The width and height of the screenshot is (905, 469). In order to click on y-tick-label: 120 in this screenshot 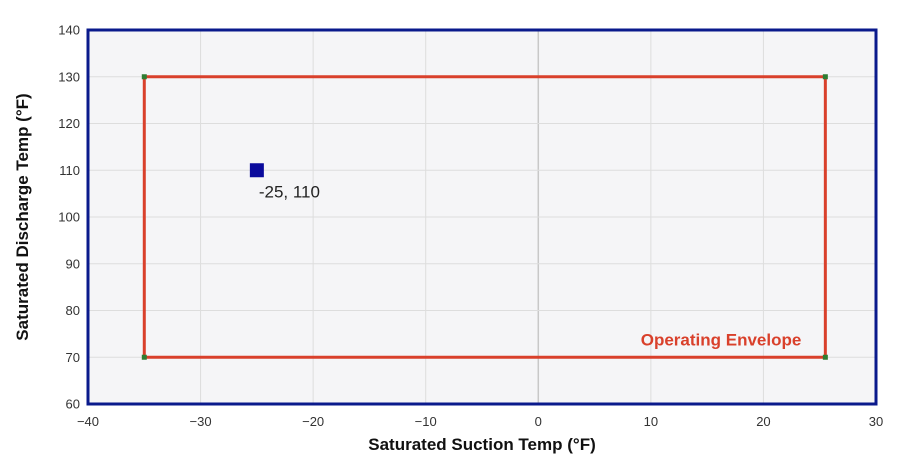, I will do `click(69, 123)`.